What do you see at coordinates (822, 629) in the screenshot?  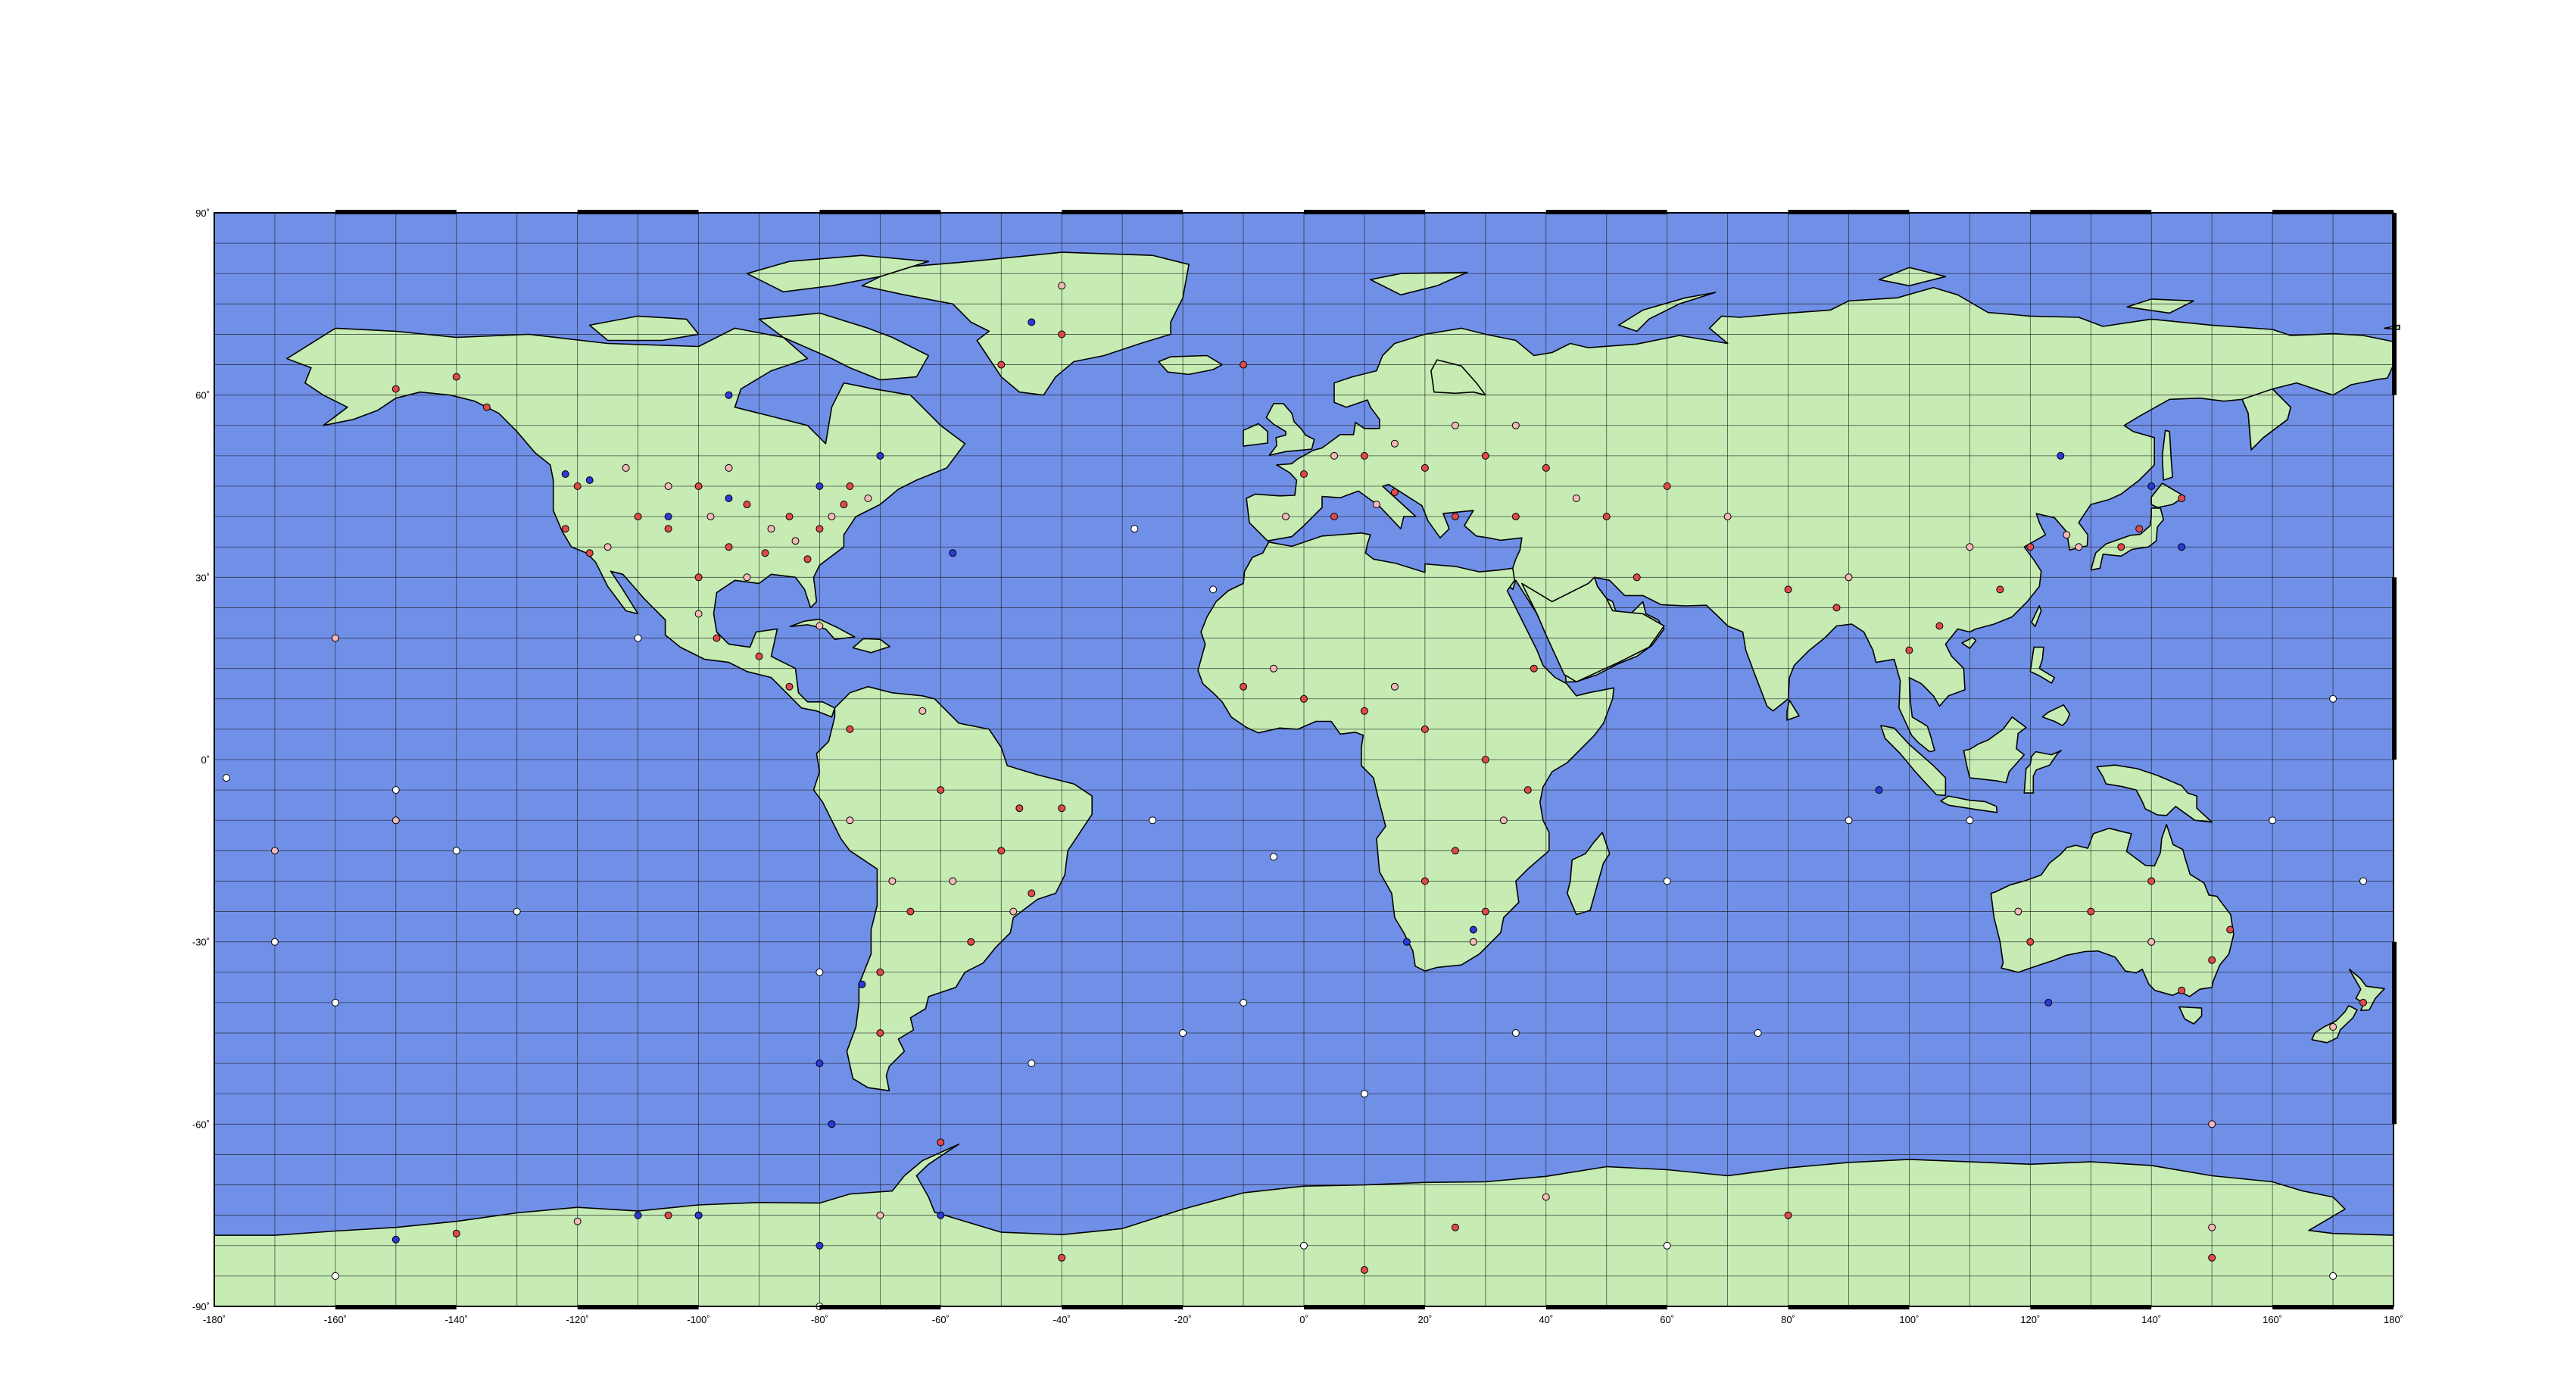 I see `landmass-cuba` at bounding box center [822, 629].